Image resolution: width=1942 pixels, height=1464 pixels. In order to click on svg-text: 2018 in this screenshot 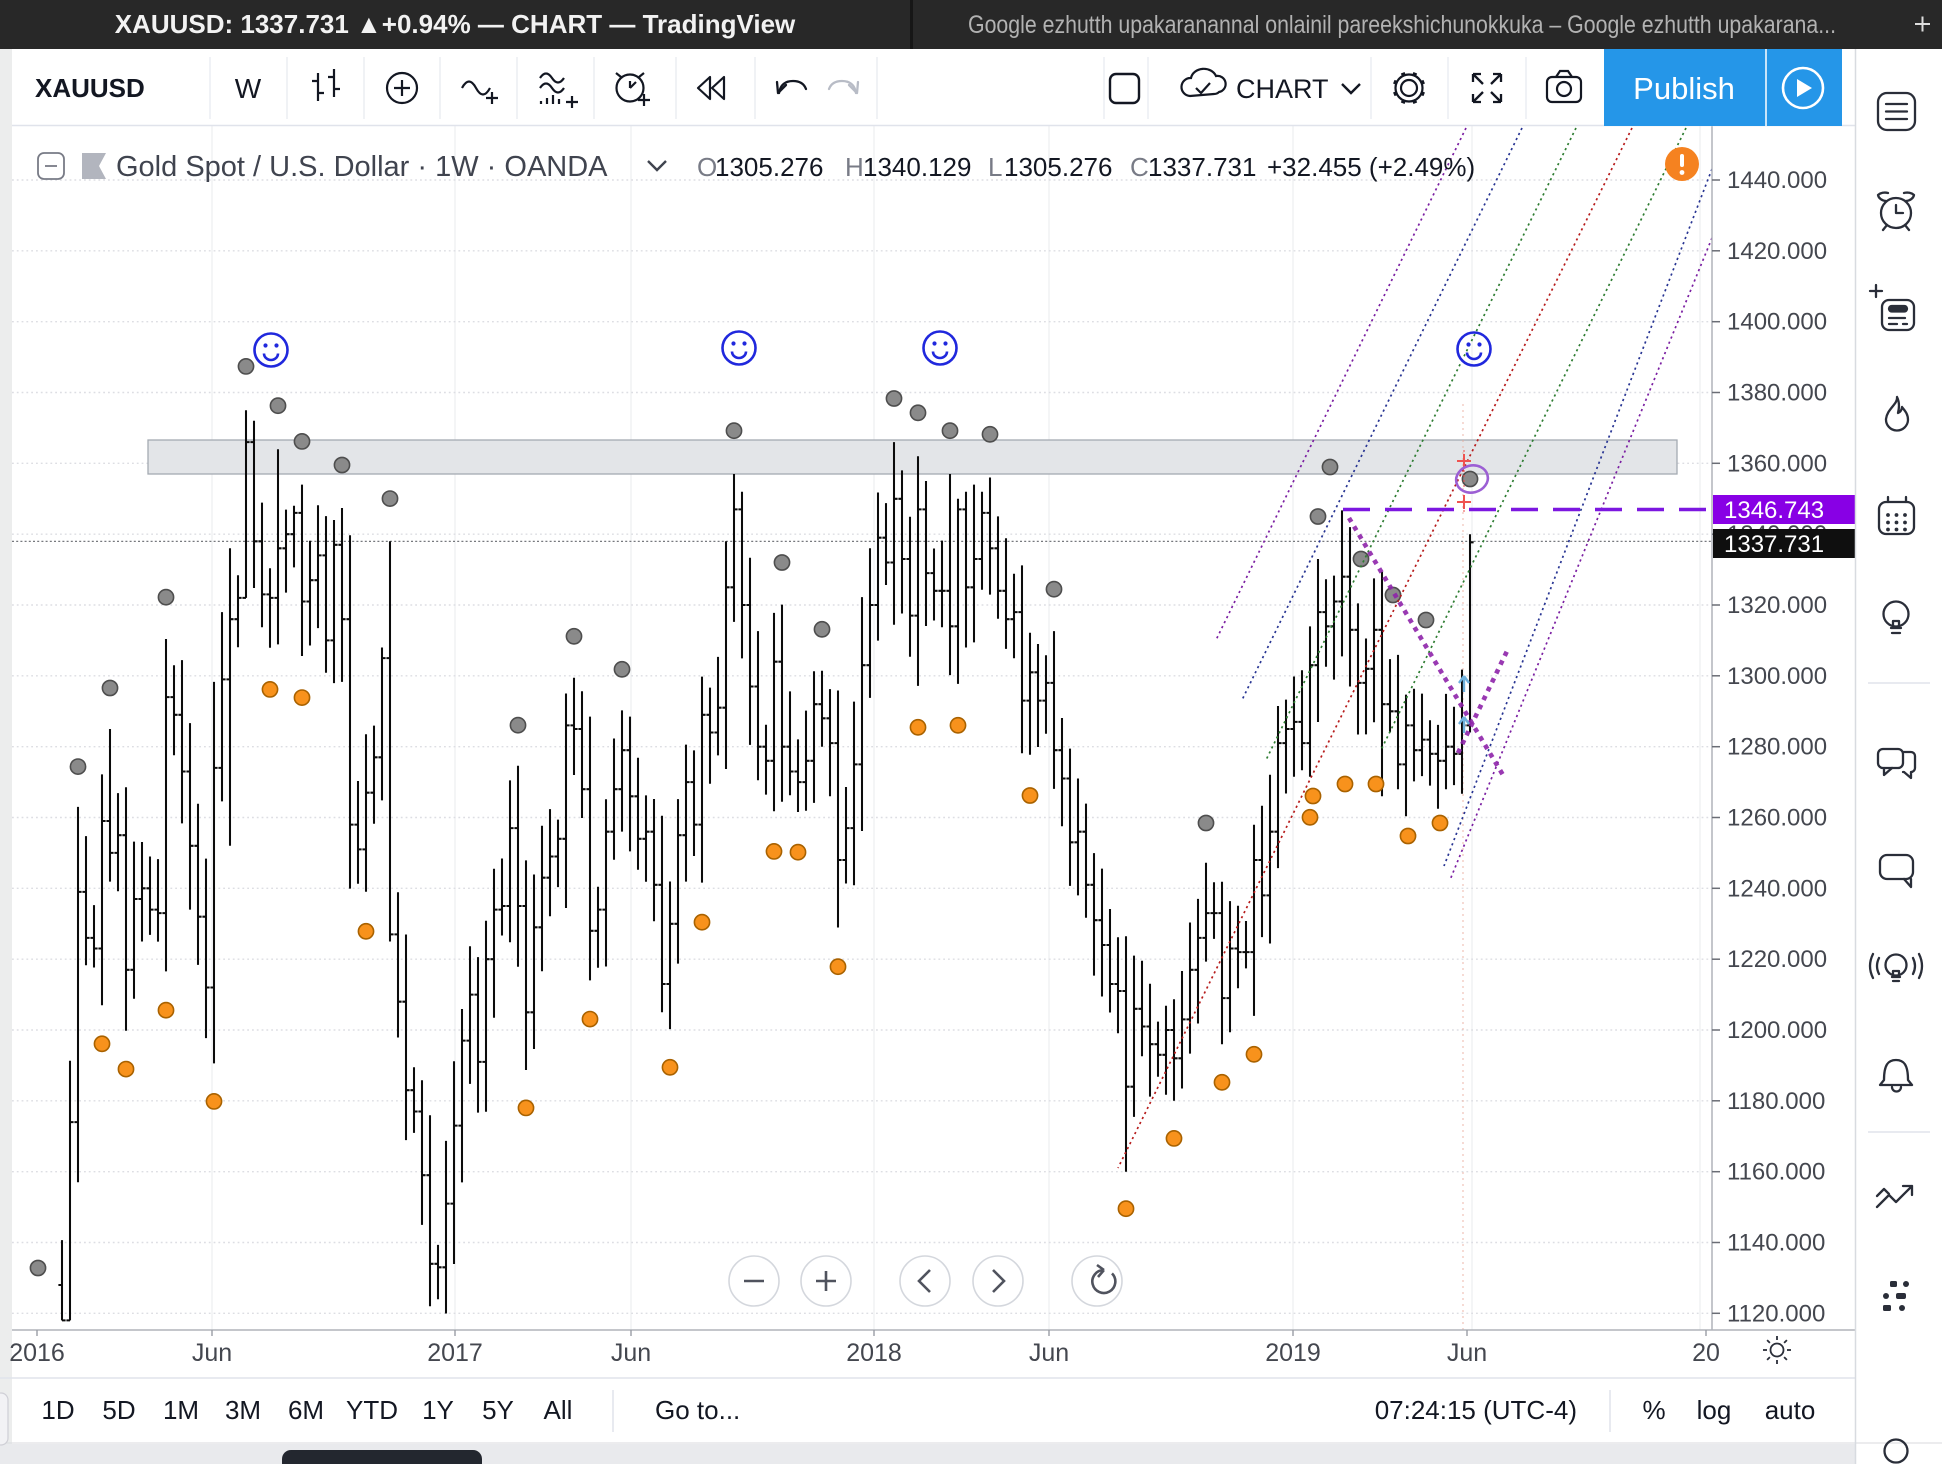, I will do `click(874, 1353)`.